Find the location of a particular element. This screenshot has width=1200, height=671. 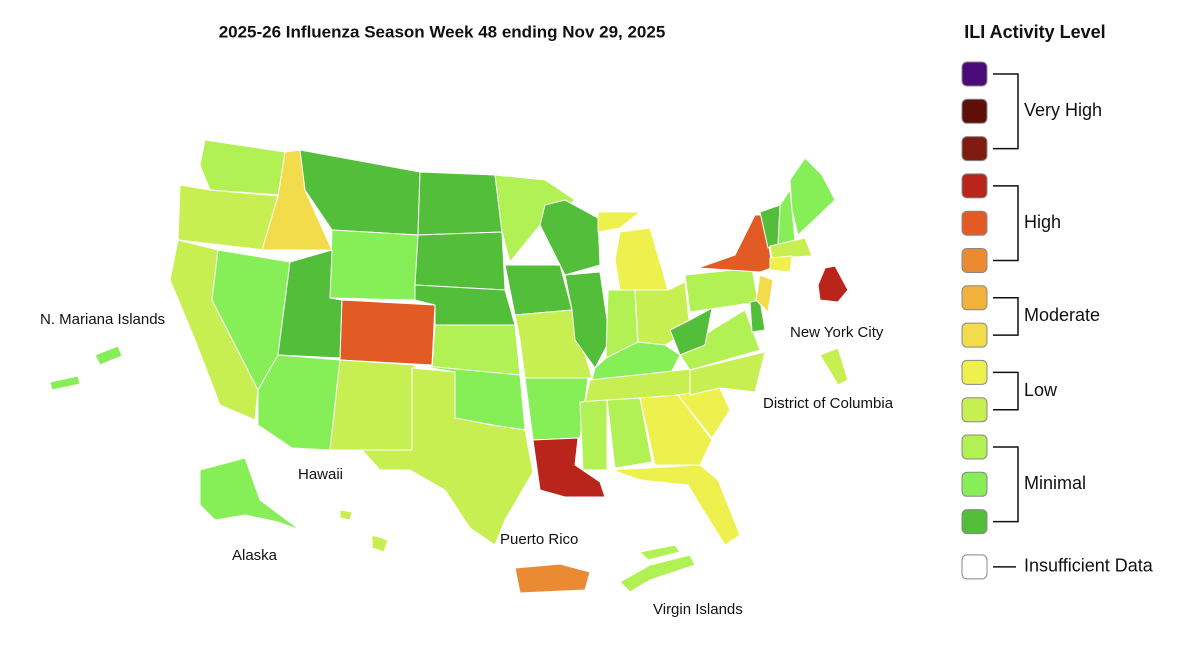

map-label: New York City is located at coordinates (837, 332).